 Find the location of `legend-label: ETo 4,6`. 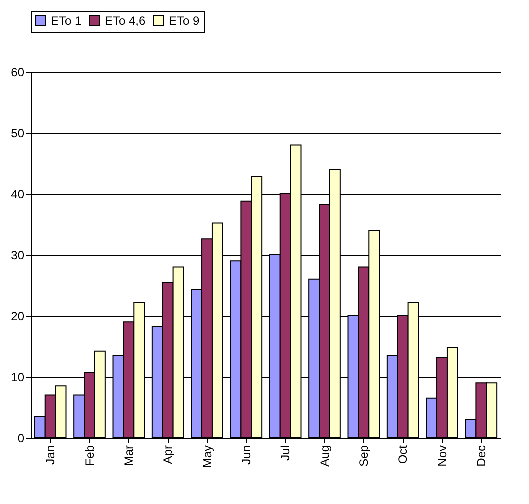

legend-label: ETo 4,6 is located at coordinates (125, 21).